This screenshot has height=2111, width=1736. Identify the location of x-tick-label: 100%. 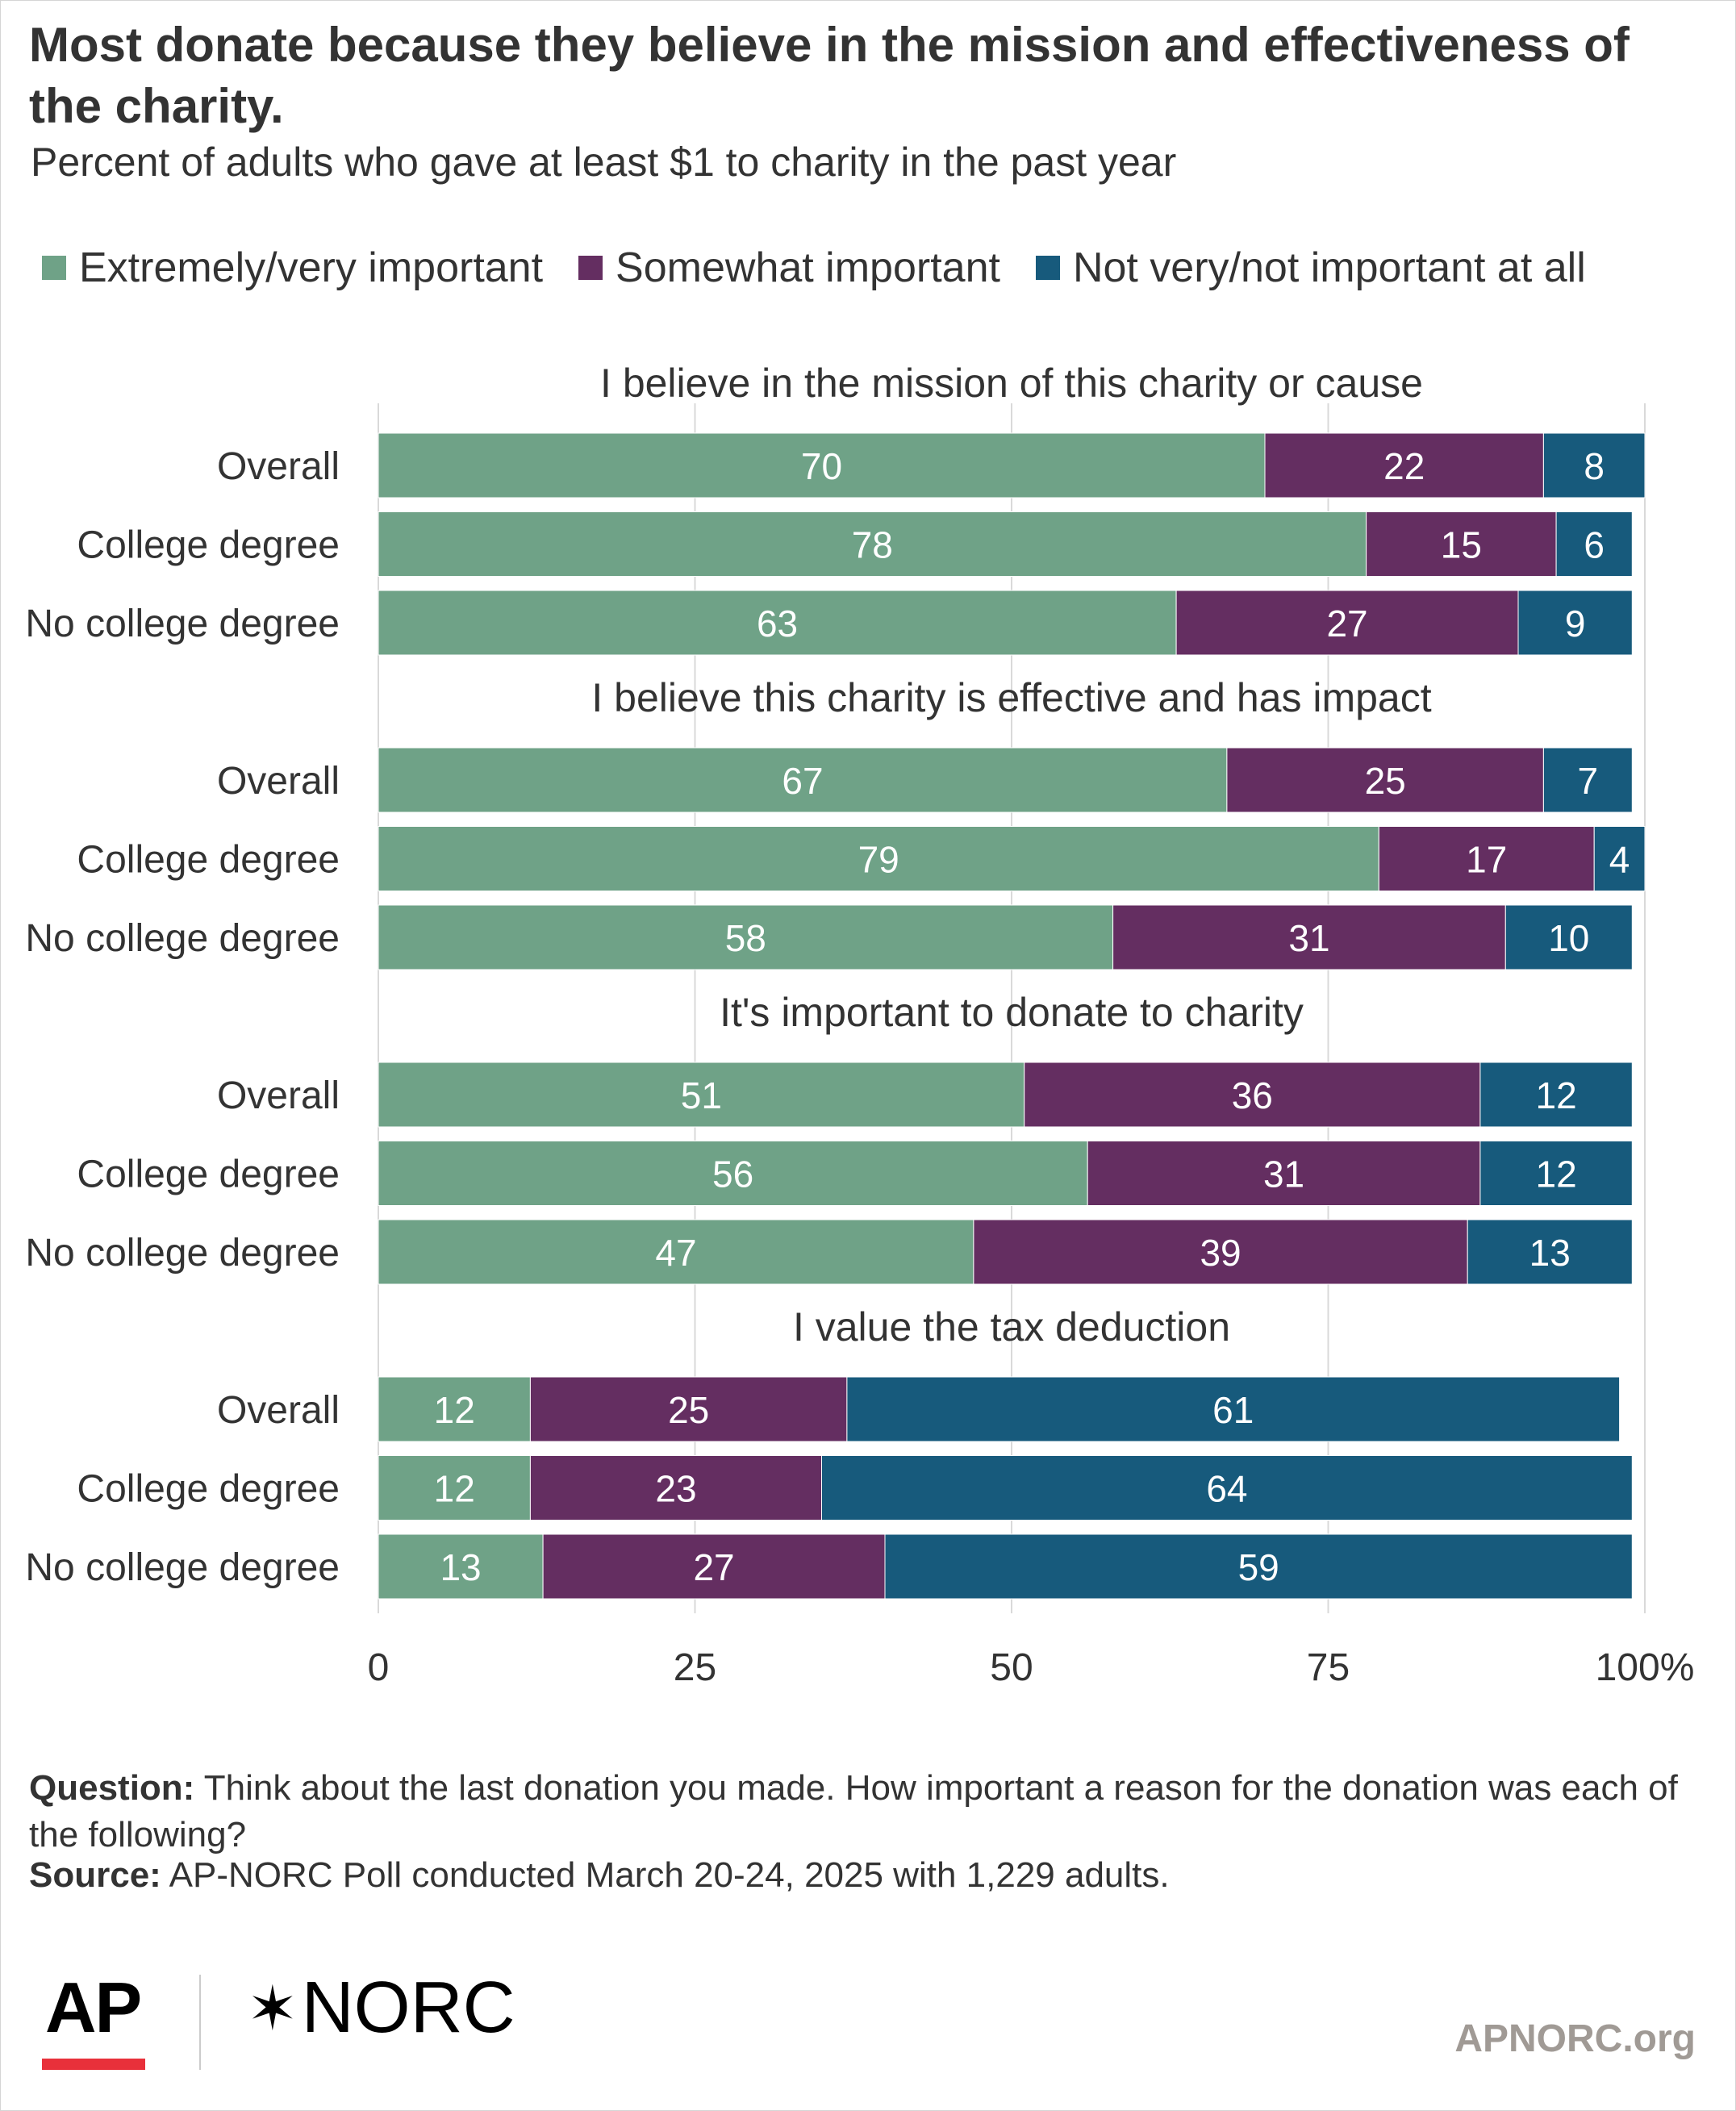
(1646, 1667).